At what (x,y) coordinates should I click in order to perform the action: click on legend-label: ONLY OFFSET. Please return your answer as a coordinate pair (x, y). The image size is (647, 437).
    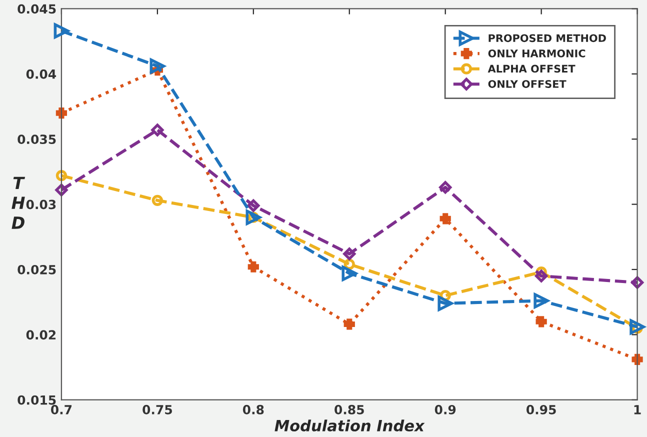
    Looking at the image, I should click on (527, 84).